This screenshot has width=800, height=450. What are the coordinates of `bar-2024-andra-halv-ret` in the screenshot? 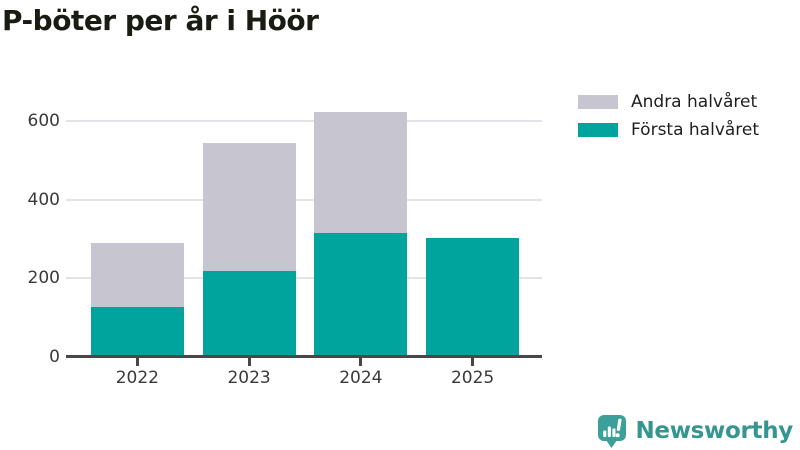 It's located at (361, 172).